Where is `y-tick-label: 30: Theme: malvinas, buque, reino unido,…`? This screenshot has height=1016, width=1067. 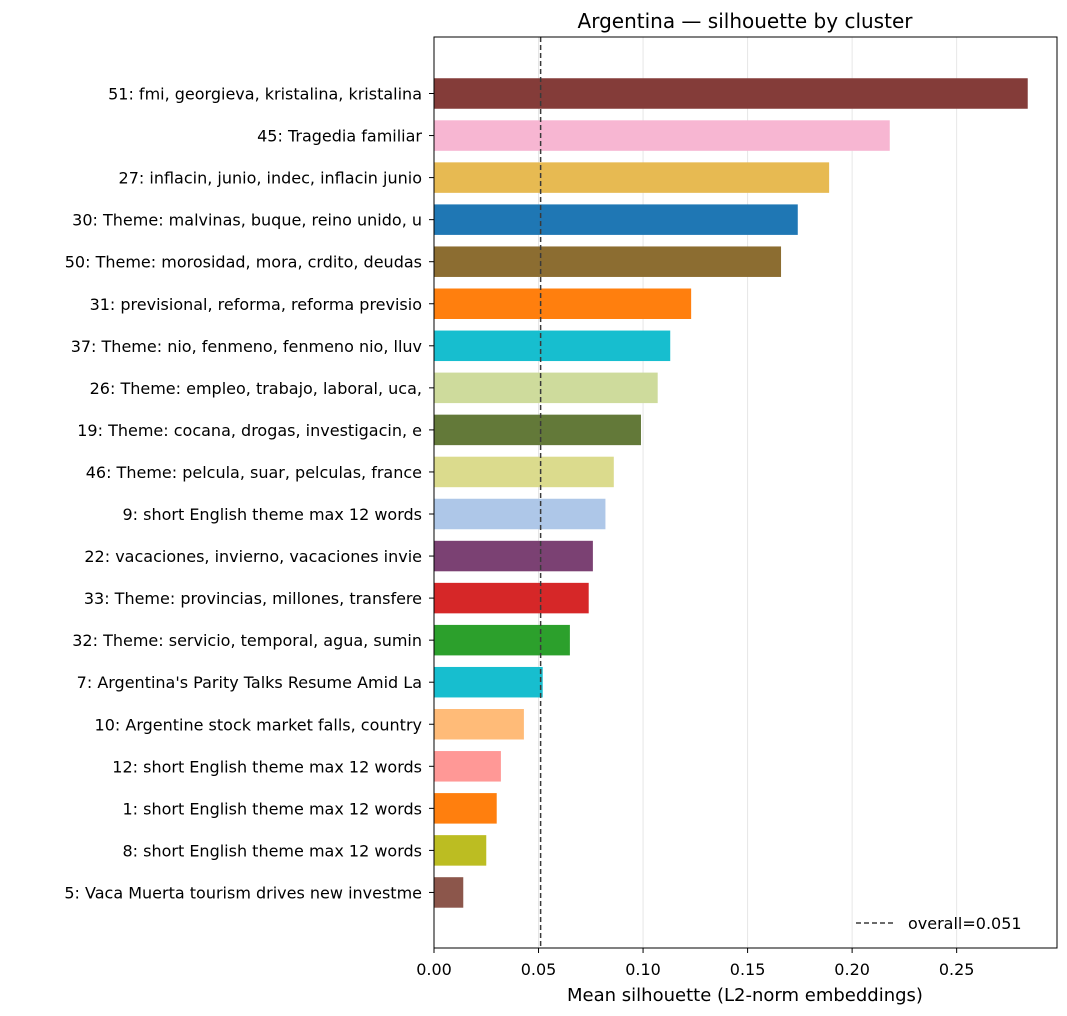
y-tick-label: 30: Theme: malvinas, buque, reino unido,… is located at coordinates (247, 220).